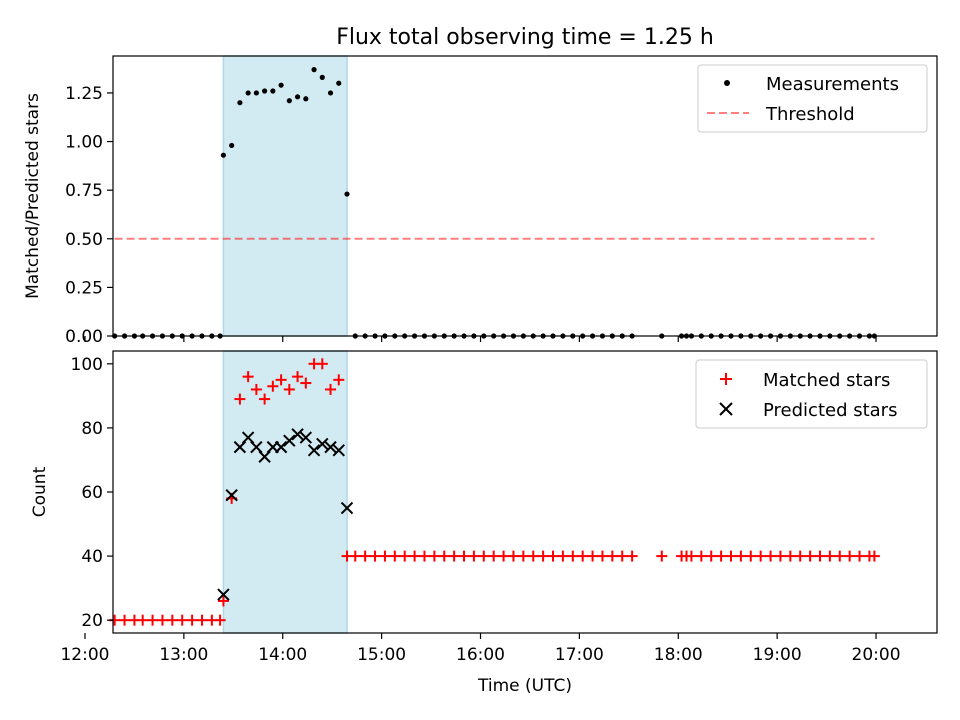 The image size is (960, 720). Describe the element at coordinates (381, 655) in the screenshot. I see `x-tick-label: 15:00` at that location.